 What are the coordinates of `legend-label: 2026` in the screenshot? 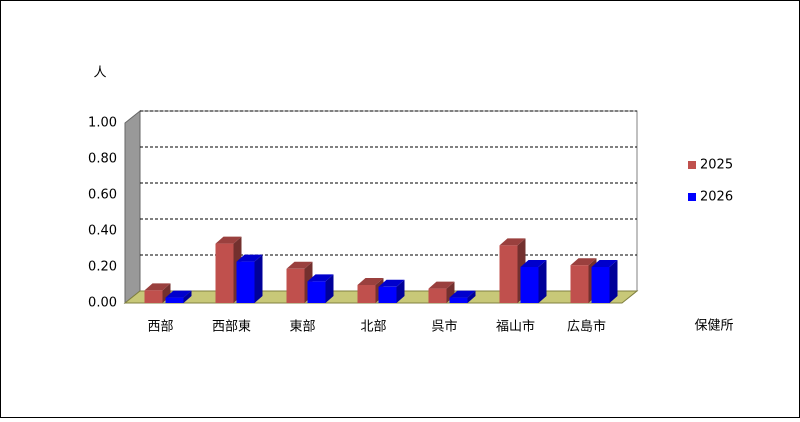 It's located at (716, 197).